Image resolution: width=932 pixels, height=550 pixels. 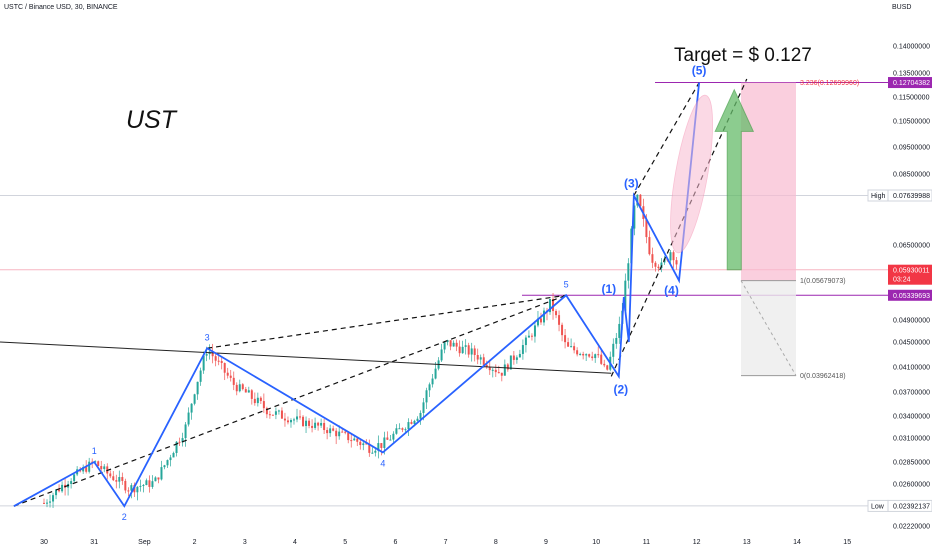 I want to click on y-tick-label: 0.08500000, so click(x=911, y=175).